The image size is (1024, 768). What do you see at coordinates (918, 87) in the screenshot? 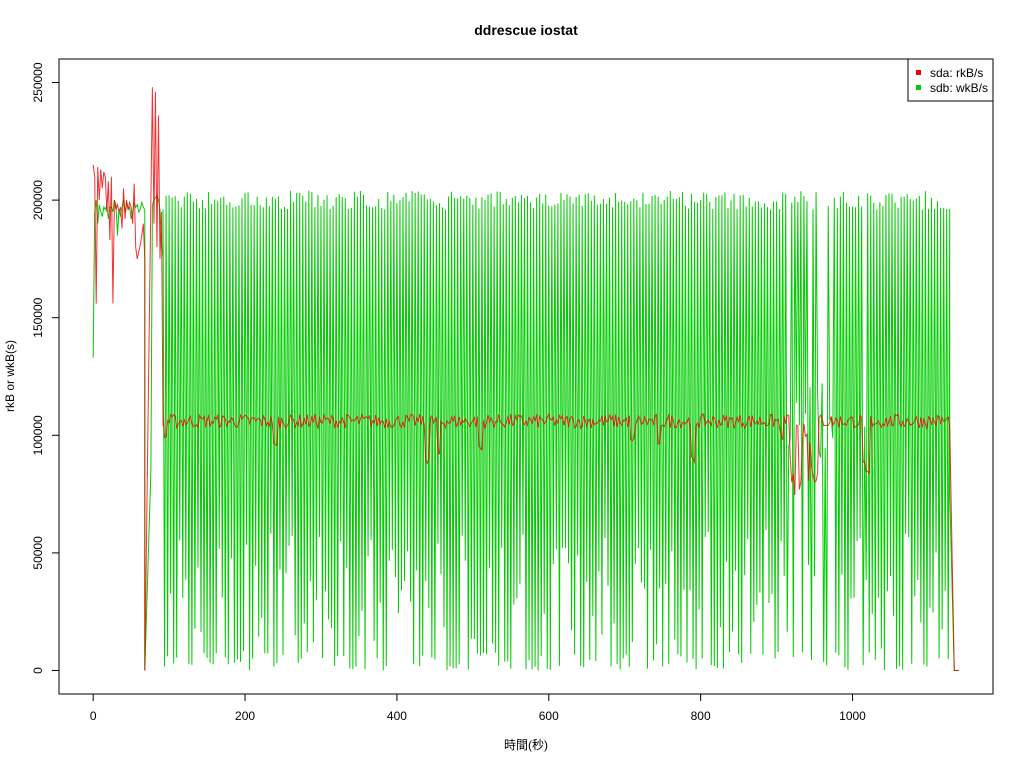
I see `legend-swatch-sdb` at bounding box center [918, 87].